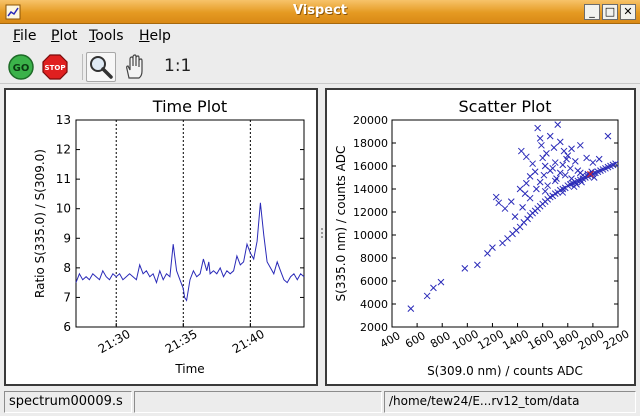  I want to click on pan-button, so click(135, 67).